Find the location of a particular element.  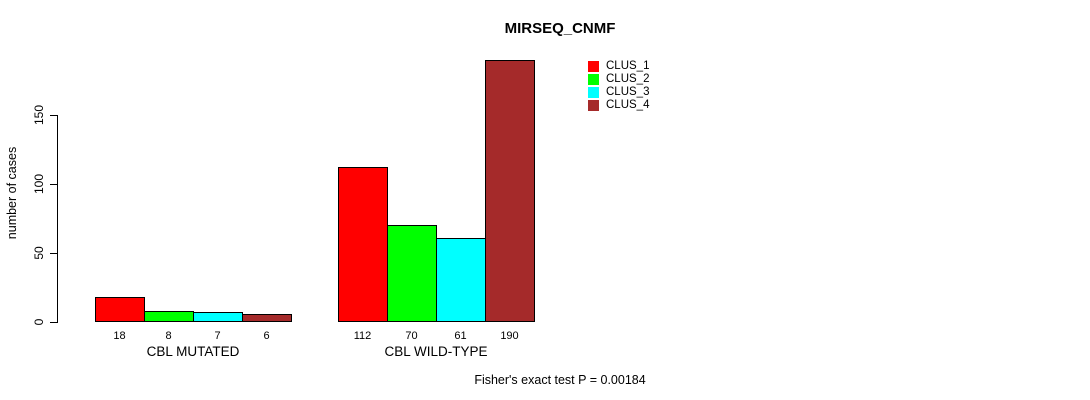

bar-clus_2-cbl-mutated is located at coordinates (169, 316).